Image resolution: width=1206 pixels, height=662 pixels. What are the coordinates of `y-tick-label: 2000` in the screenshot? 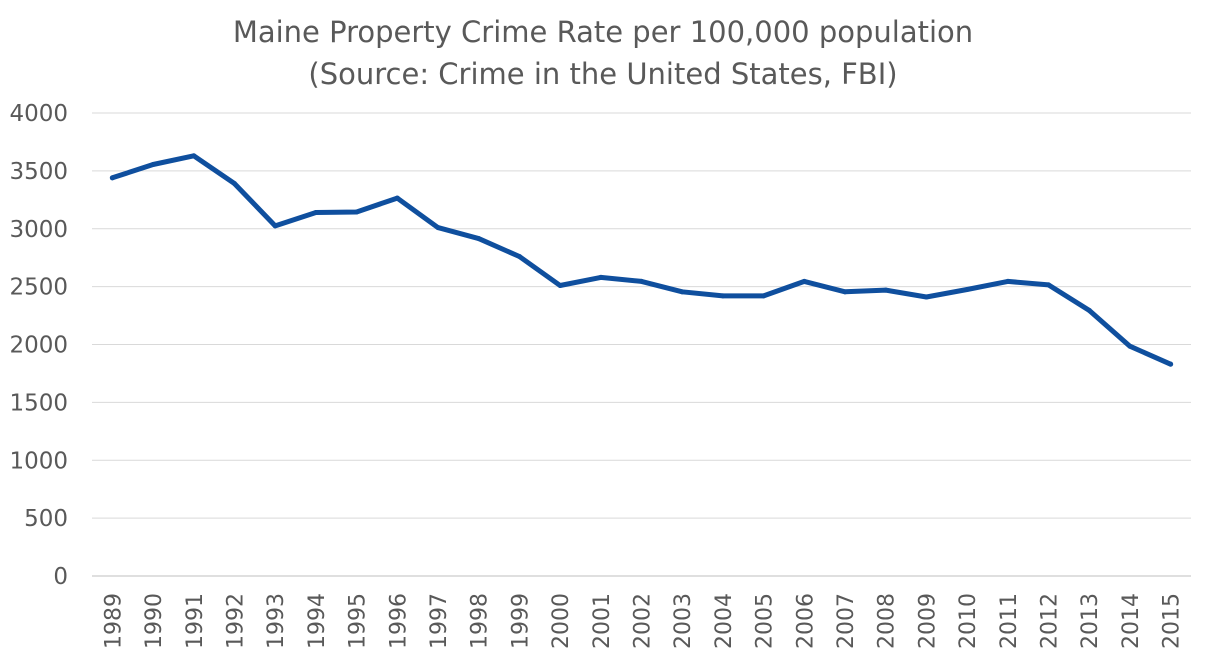 It's located at (38, 346).